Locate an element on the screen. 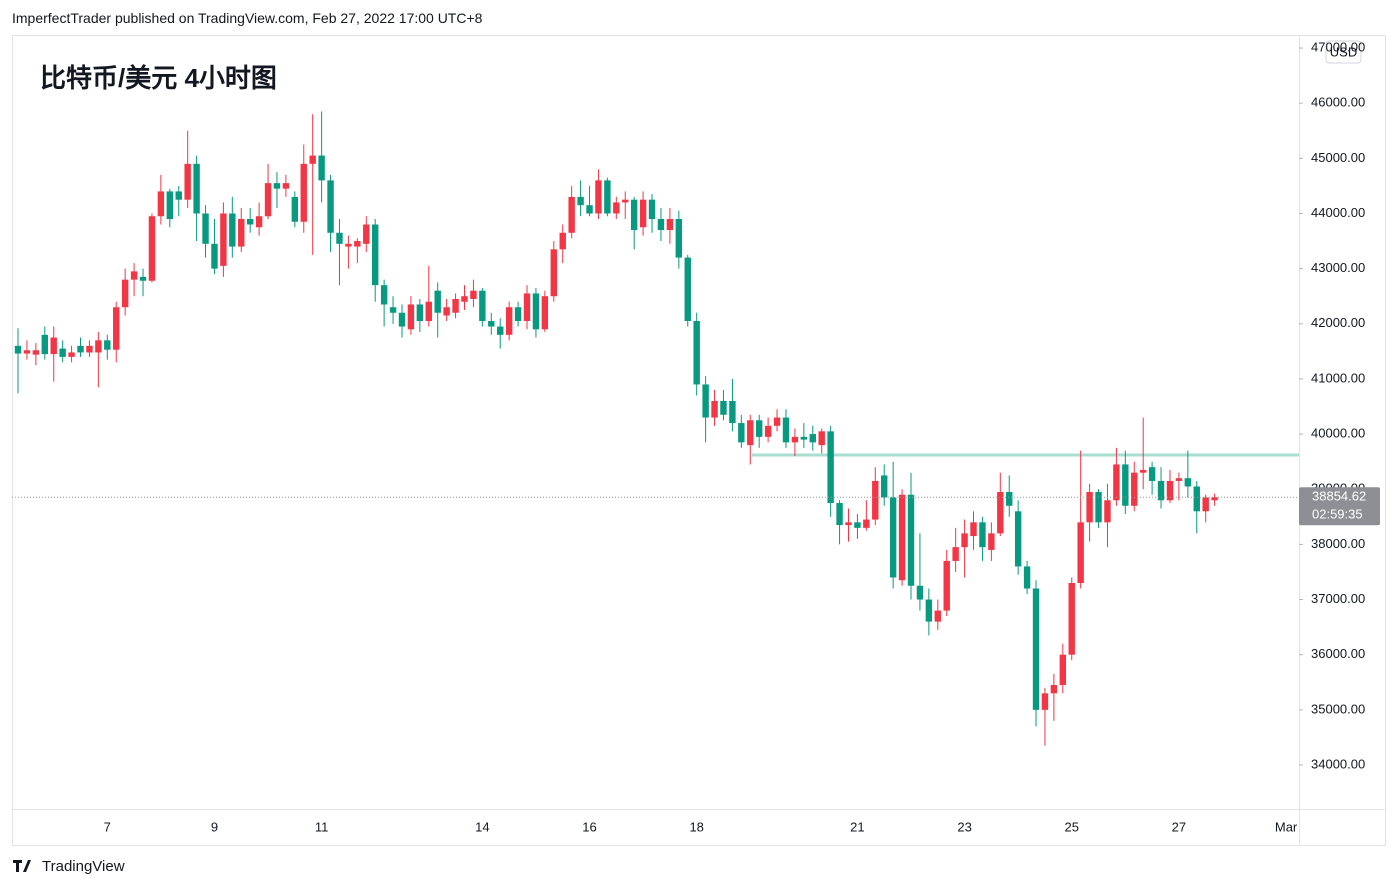 The image size is (1399, 889). x-tick-label: 18 is located at coordinates (696, 826).